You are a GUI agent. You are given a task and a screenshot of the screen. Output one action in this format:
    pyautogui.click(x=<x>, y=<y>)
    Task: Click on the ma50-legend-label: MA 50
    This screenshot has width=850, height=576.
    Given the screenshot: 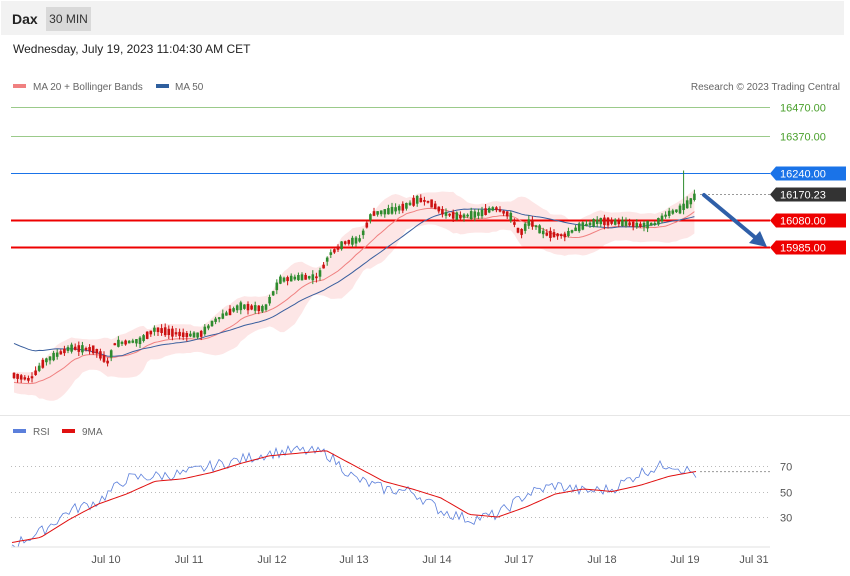 What is the action you would take?
    pyautogui.click(x=189, y=87)
    